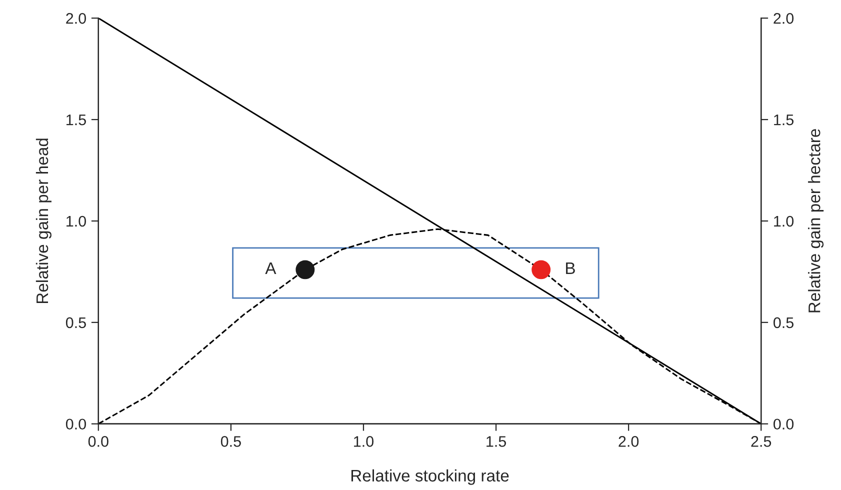 The width and height of the screenshot is (841, 490). I want to click on x-tick-label: 0.5, so click(230, 441).